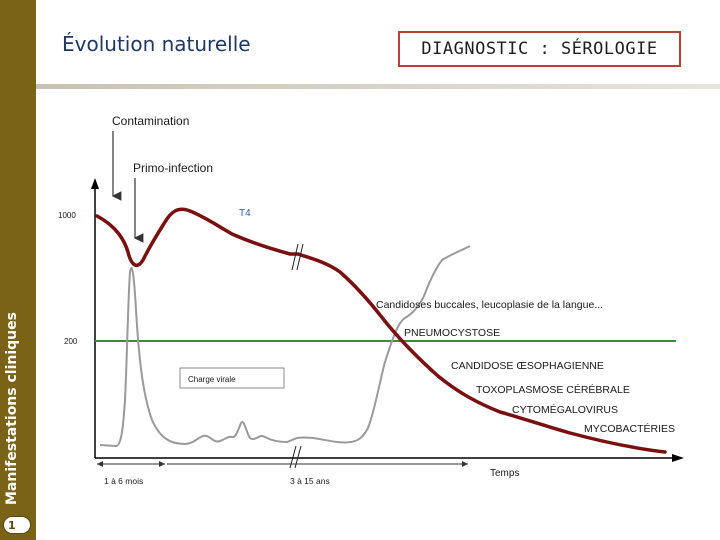  Describe the element at coordinates (17, 525) in the screenshot. I see `page-number: 1` at that location.